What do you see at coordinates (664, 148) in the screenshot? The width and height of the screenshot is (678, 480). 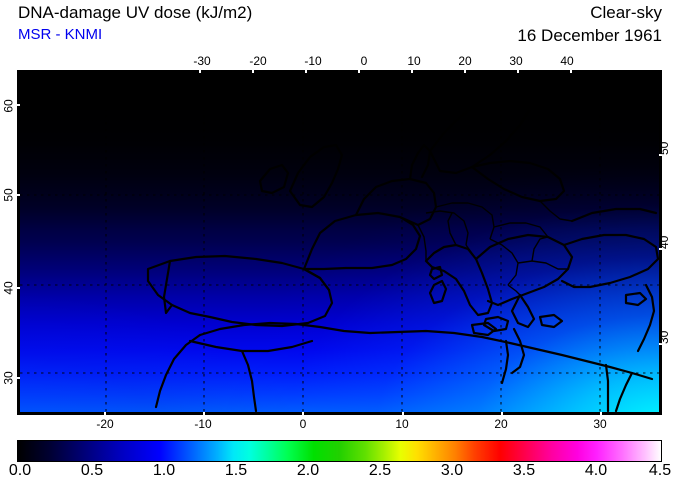 I see `axis-right-label: 50` at bounding box center [664, 148].